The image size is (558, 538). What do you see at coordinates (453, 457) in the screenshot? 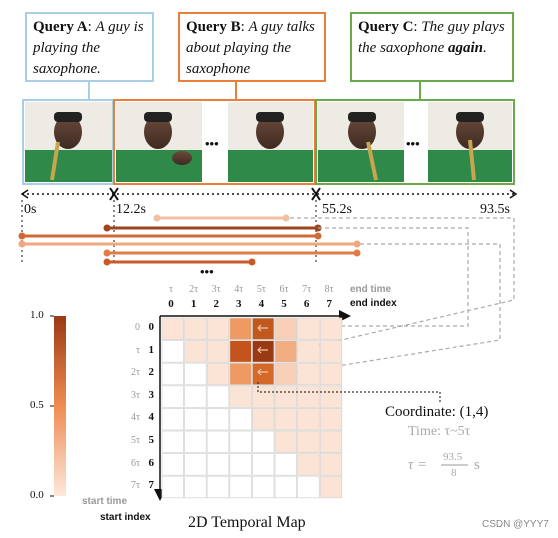
I see `formula-numerator: 93.5` at bounding box center [453, 457].